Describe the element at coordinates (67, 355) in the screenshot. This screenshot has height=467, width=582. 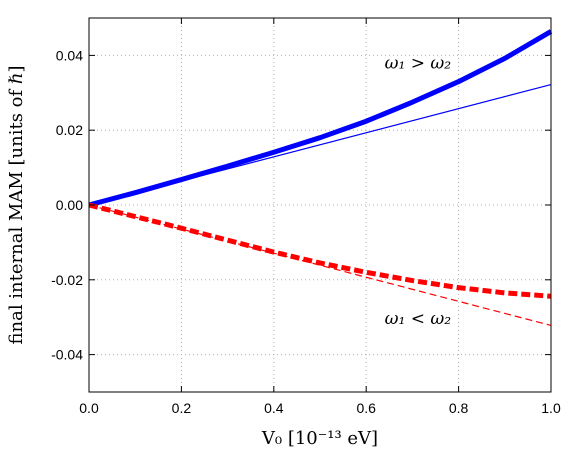
I see `y-tick-label: -0.04` at that location.